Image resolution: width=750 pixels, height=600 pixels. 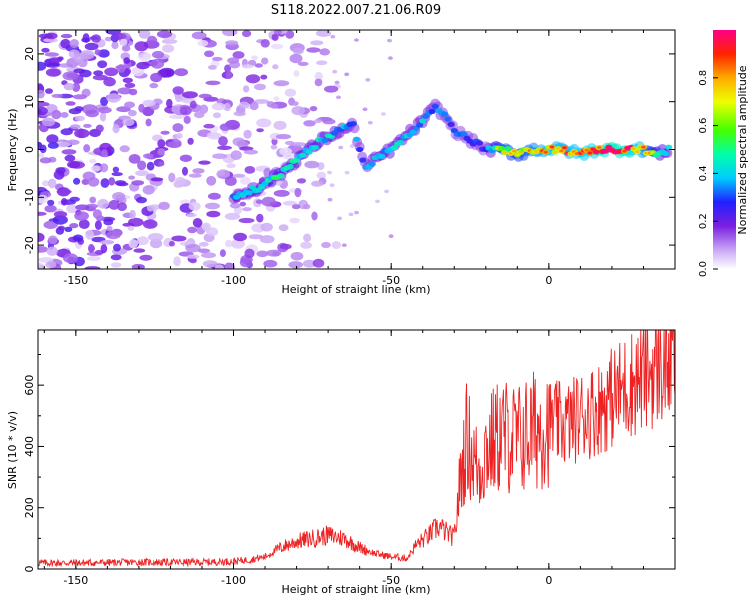 I want to click on figure-title: S118.2022.007.21.06.R09, so click(x=356, y=10).